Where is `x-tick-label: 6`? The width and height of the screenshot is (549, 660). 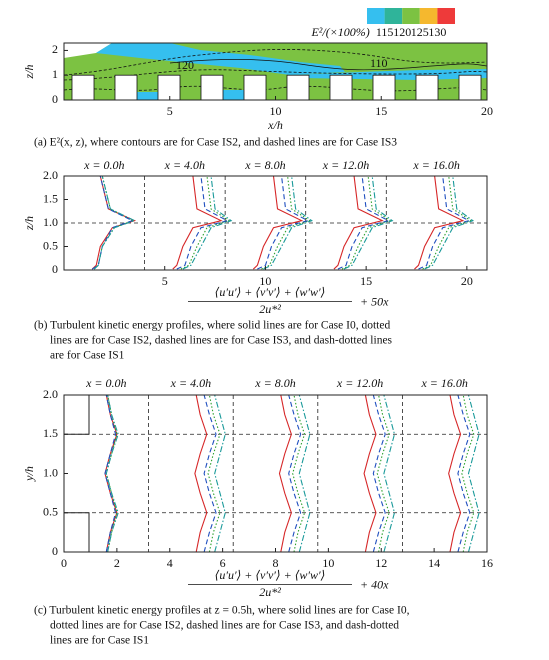 x-tick-label: 6 is located at coordinates (223, 563).